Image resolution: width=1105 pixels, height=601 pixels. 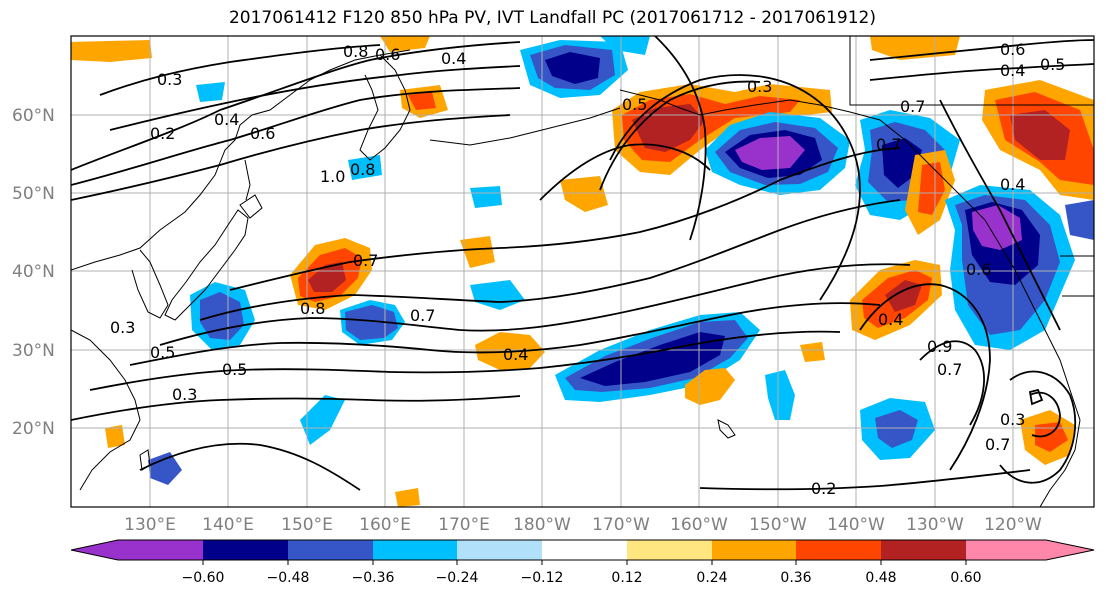 I want to click on longitude-label: 150°W, so click(x=778, y=525).